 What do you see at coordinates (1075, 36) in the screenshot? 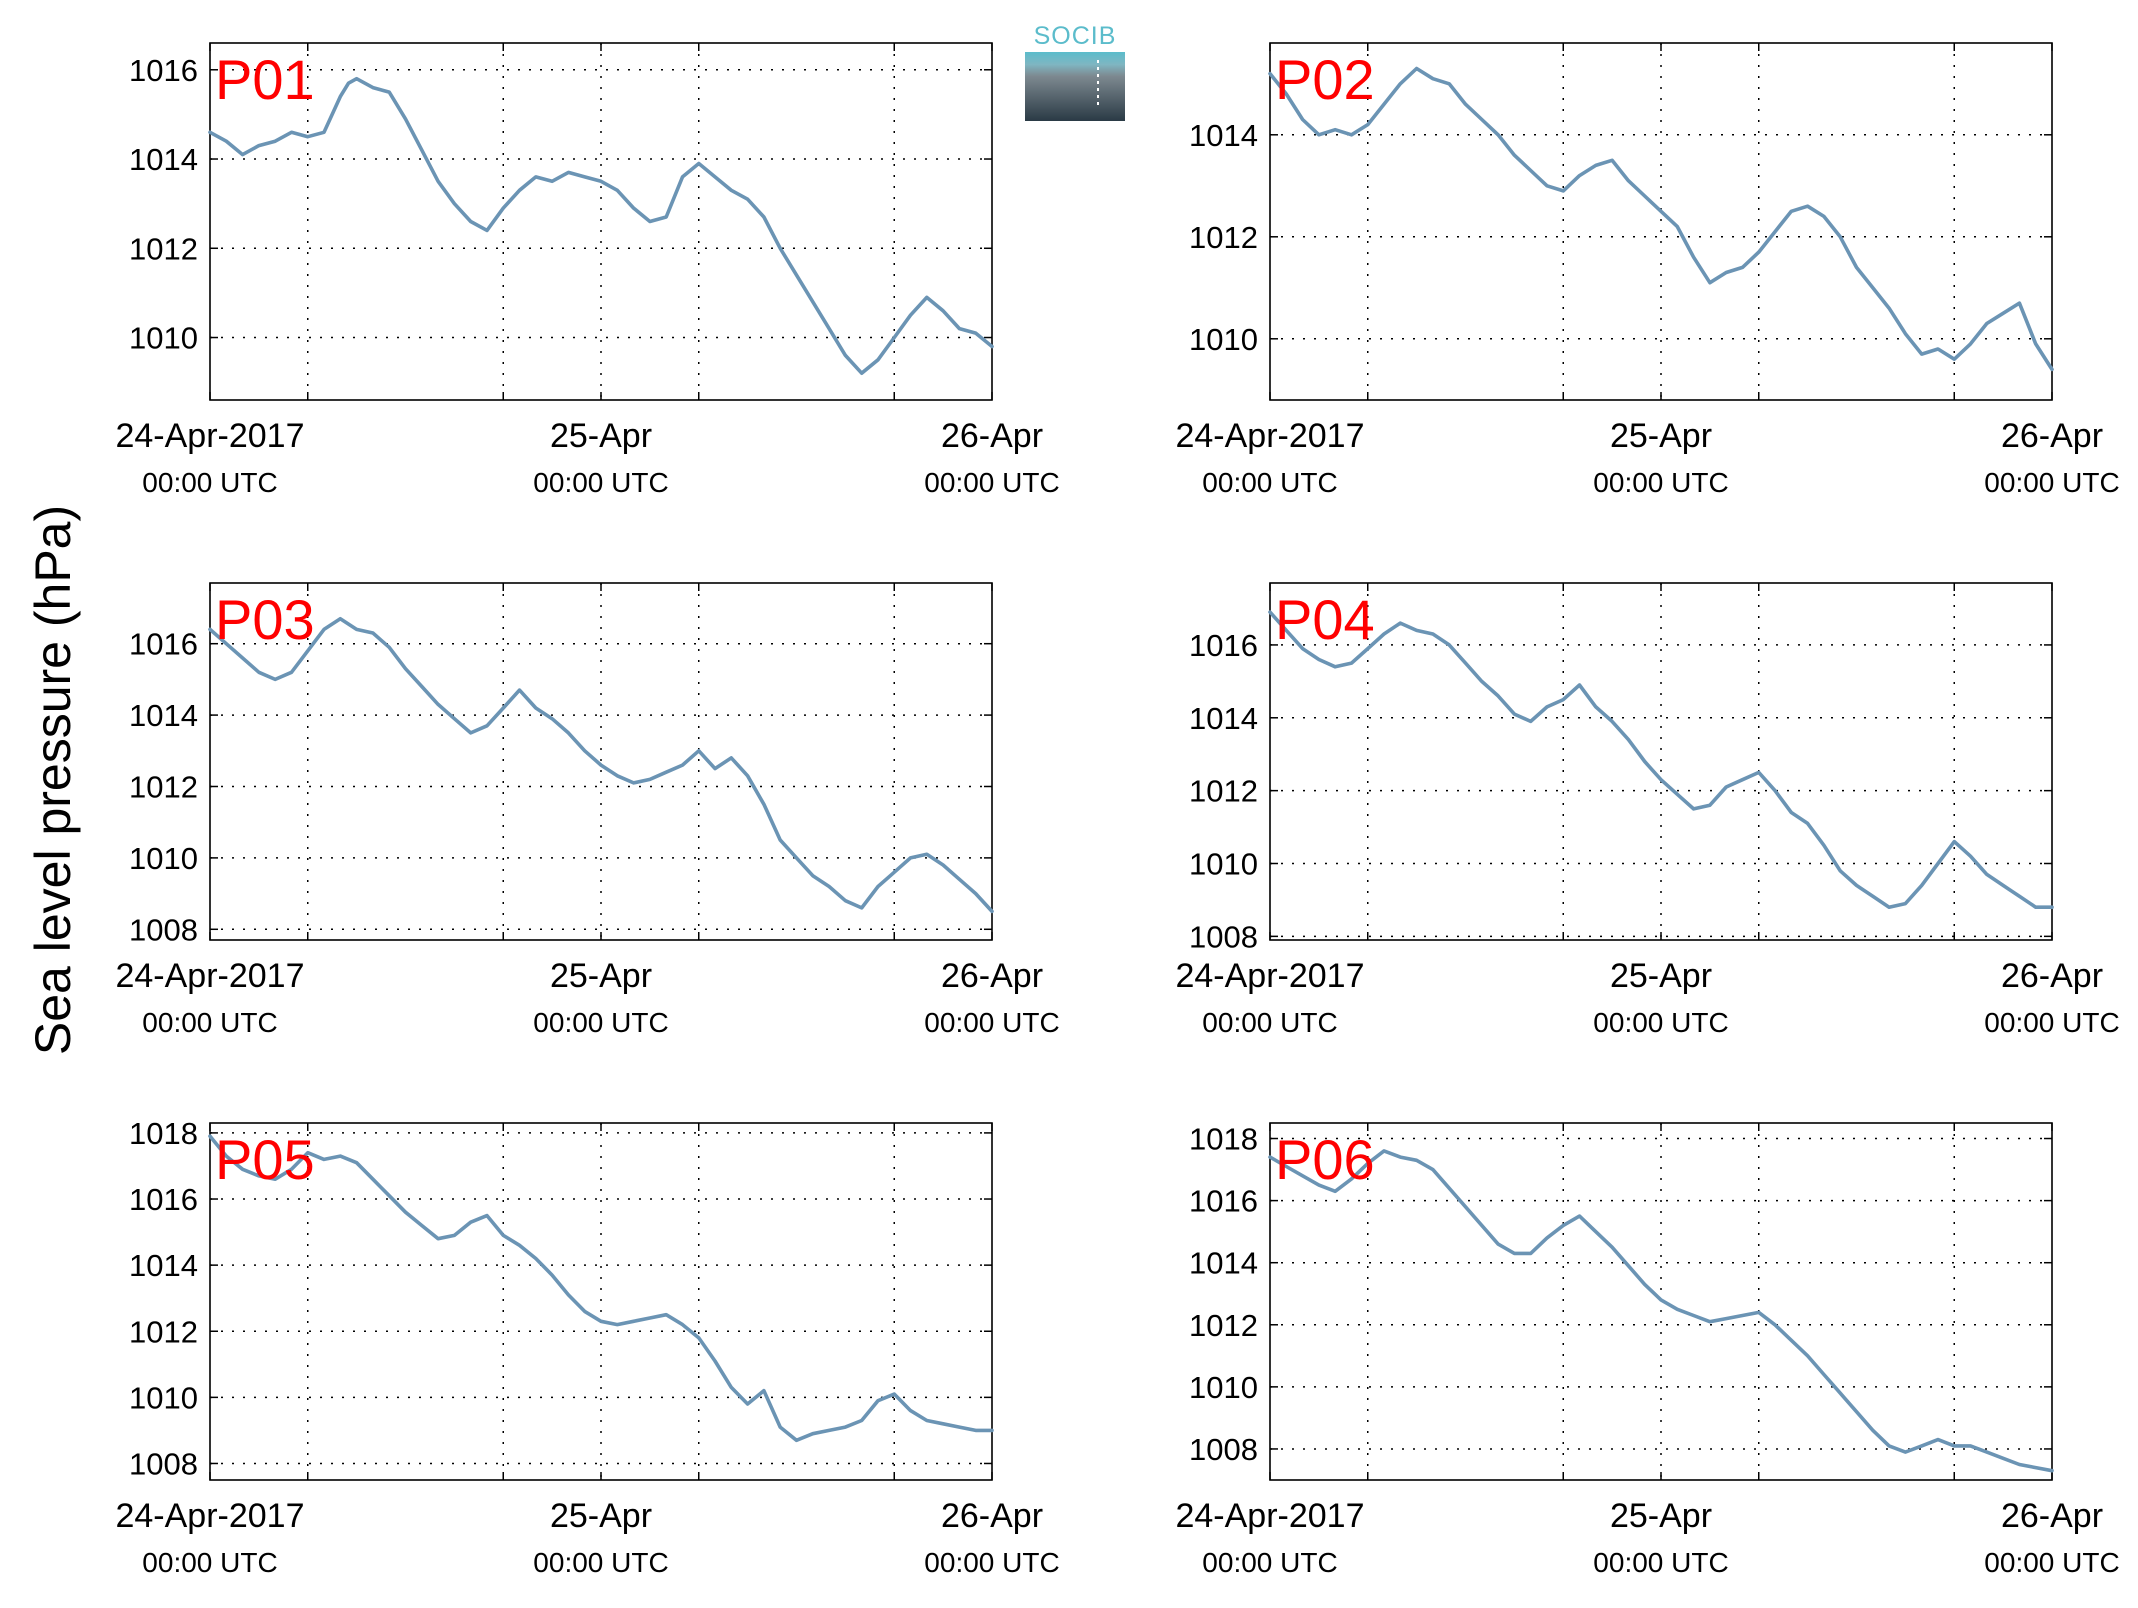
I see `logo-text: SOCIB` at bounding box center [1075, 36].